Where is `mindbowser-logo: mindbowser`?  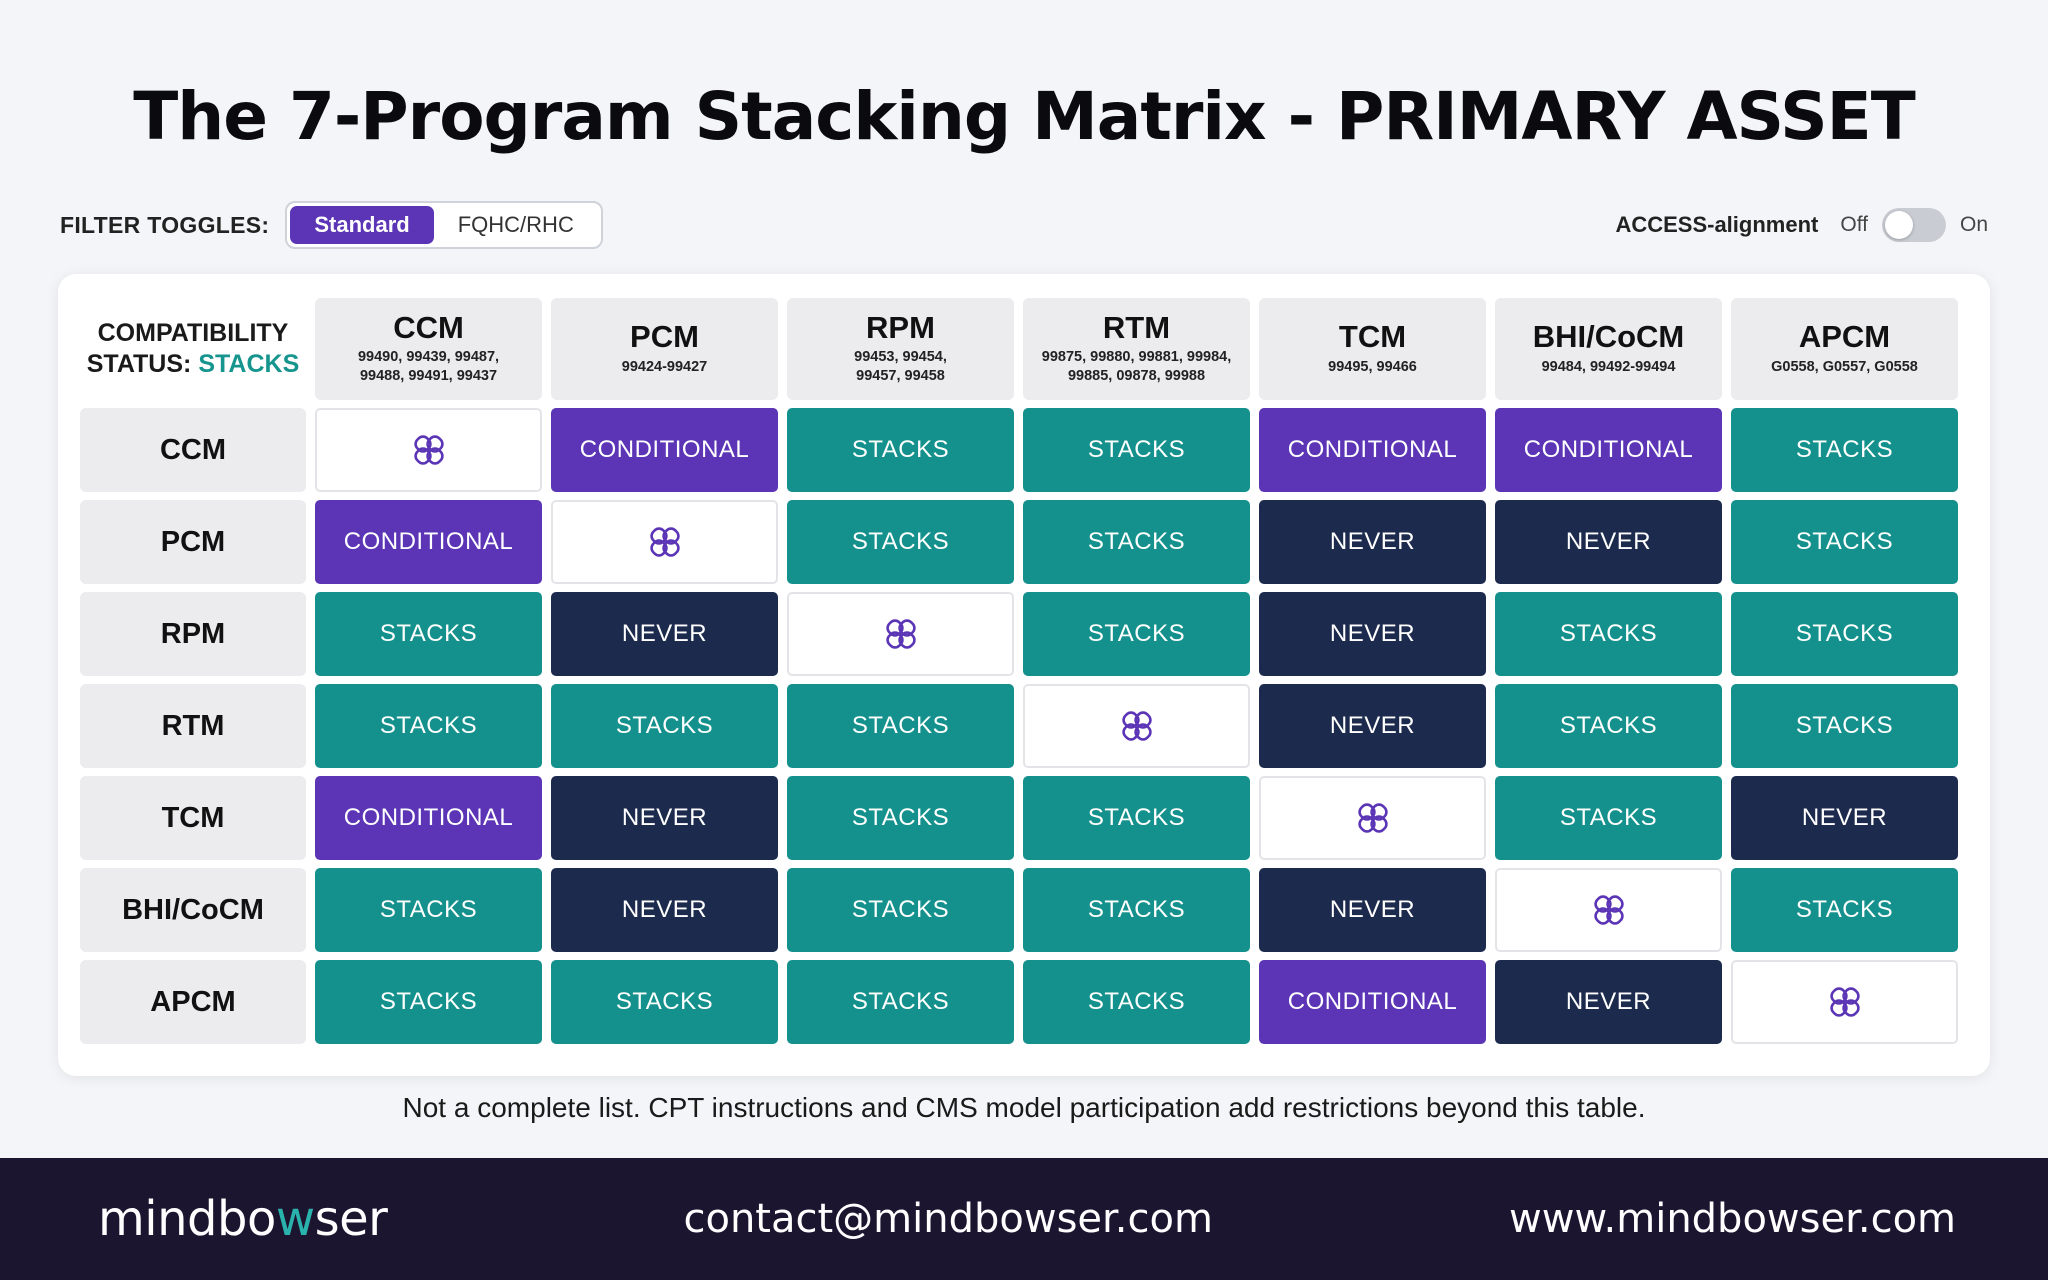 mindbowser-logo: mindbowser is located at coordinates (243, 1219).